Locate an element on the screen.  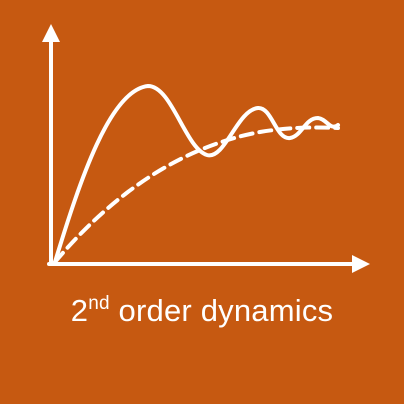
caption-order-suffix: nd is located at coordinates (99, 303).